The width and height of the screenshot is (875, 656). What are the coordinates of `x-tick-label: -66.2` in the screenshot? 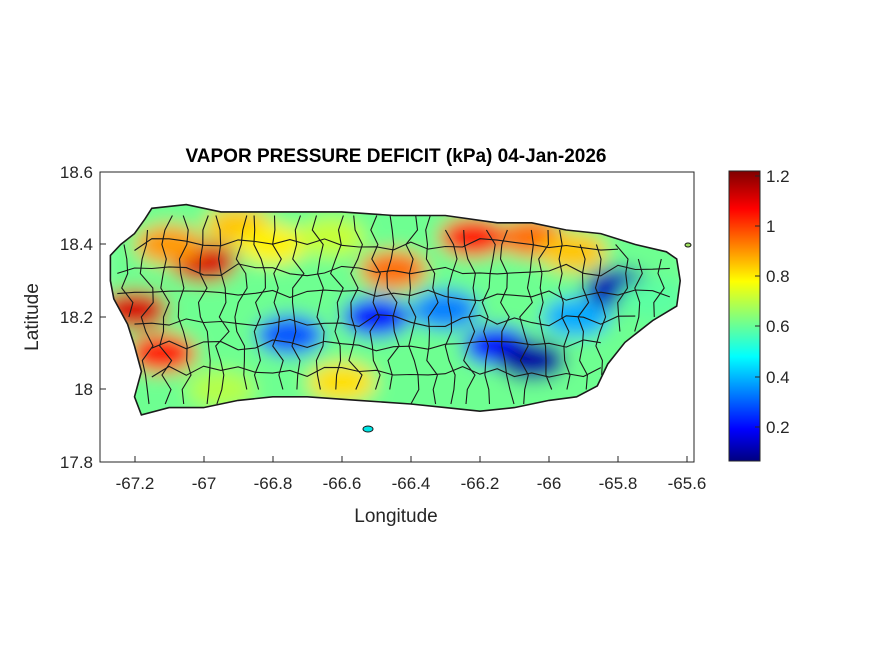 It's located at (480, 483).